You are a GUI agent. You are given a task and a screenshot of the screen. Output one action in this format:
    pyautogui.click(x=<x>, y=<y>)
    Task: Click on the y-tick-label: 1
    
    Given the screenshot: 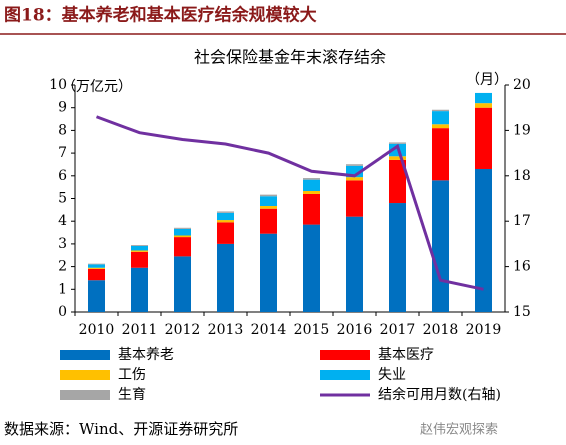 What is the action you would take?
    pyautogui.click(x=62, y=289)
    